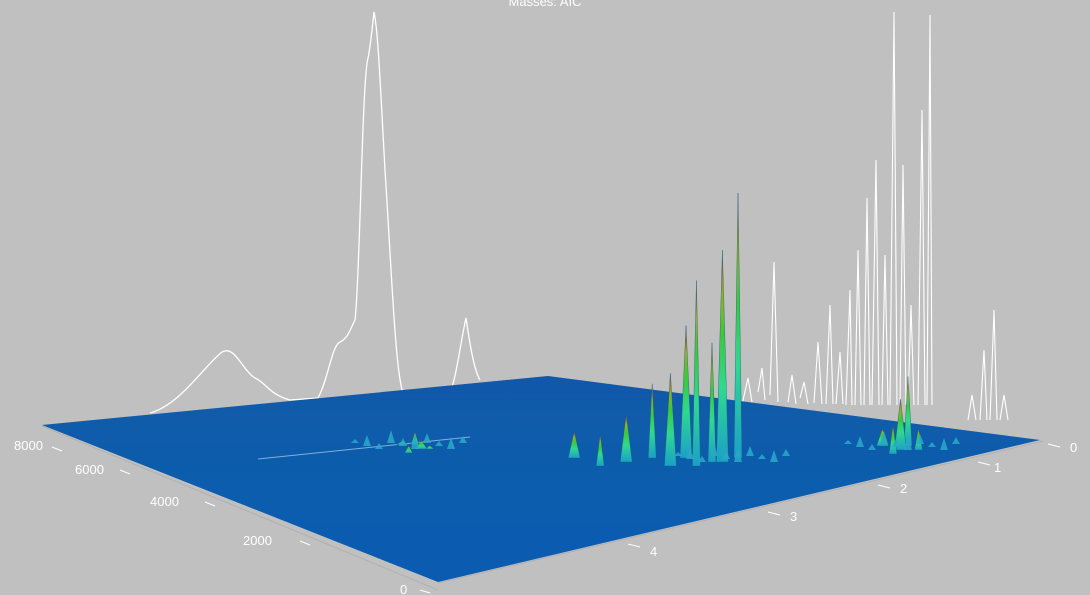 This screenshot has width=1090, height=595. Describe the element at coordinates (403, 588) in the screenshot. I see `left-tick-0: 0` at that location.